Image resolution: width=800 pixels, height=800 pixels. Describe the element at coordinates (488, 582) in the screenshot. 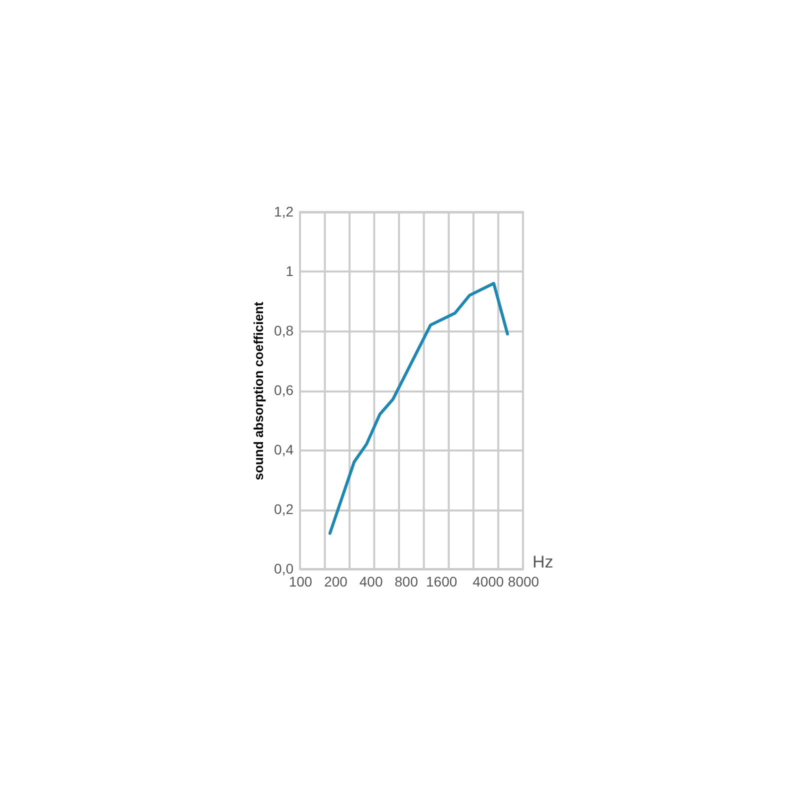

I see `x-tick-label: 4000` at that location.